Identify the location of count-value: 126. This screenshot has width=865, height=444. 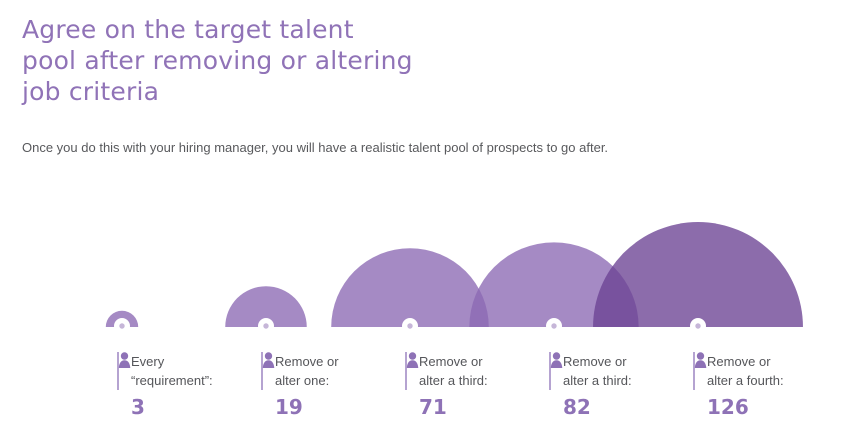
(728, 407).